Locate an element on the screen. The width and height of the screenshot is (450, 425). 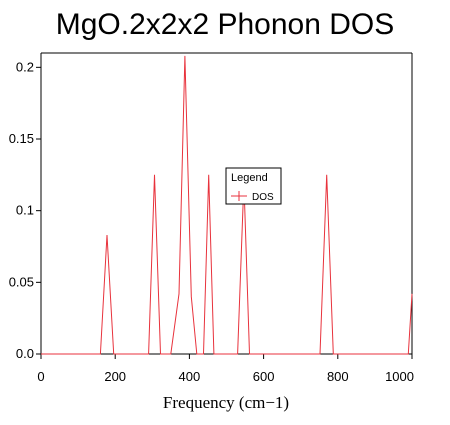
y-tick-label: 0.15 is located at coordinates (21, 138).